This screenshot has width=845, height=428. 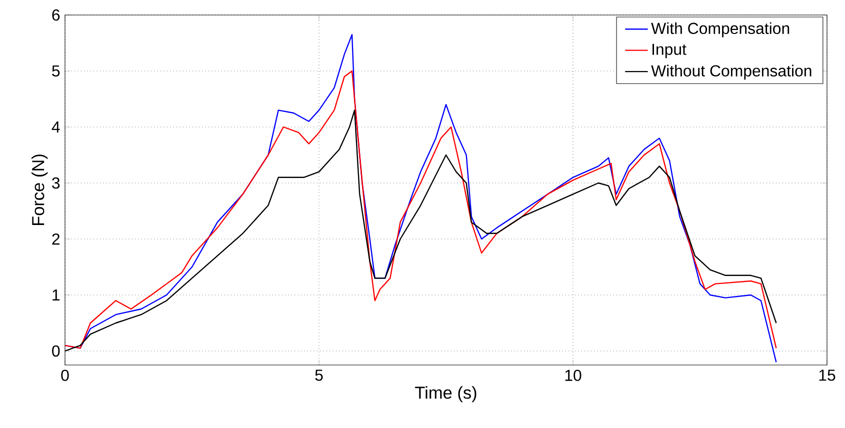 What do you see at coordinates (731, 72) in the screenshot?
I see `legend-label: Without Compensation` at bounding box center [731, 72].